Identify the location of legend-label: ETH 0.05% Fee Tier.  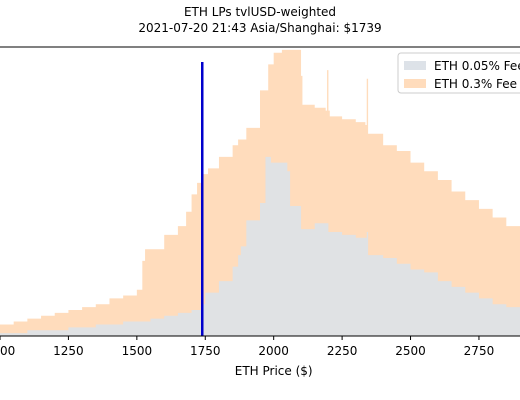
(477, 66).